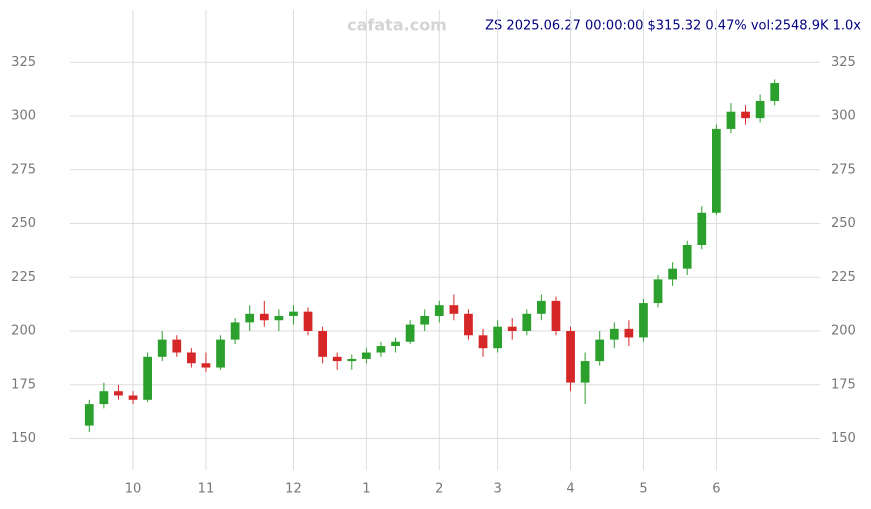 The width and height of the screenshot is (871, 509). What do you see at coordinates (133, 489) in the screenshot?
I see `x-tick-label: 10` at bounding box center [133, 489].